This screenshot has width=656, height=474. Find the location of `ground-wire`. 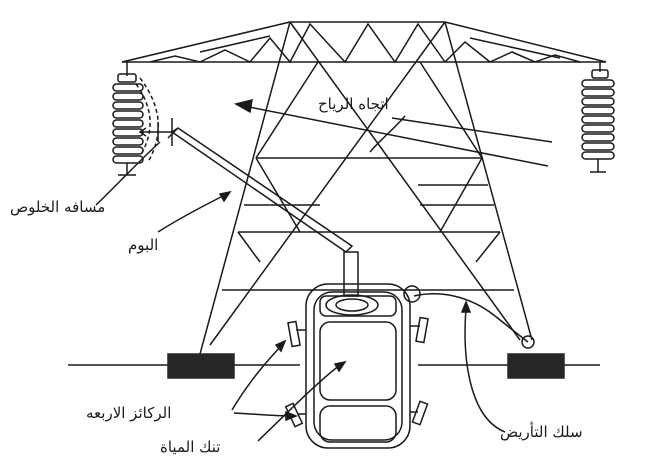

ground-wire is located at coordinates (471, 318).